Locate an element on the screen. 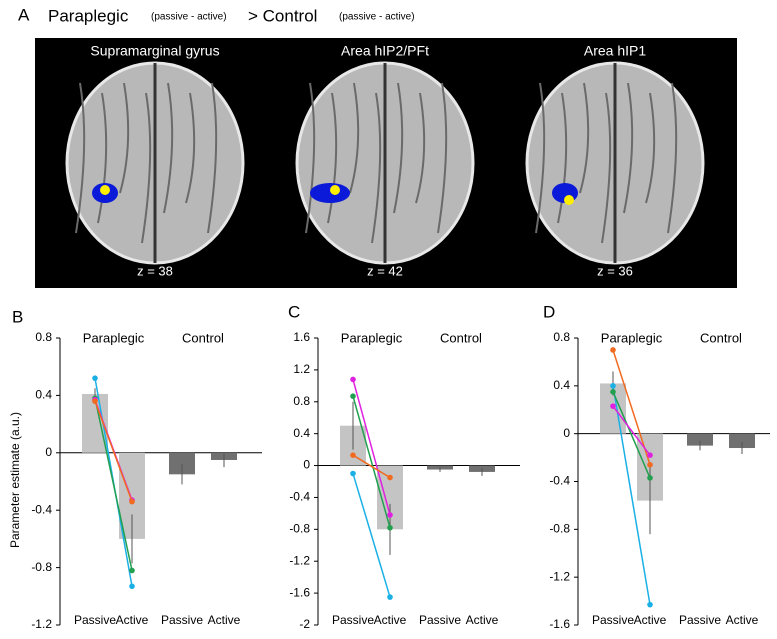 The image size is (777, 639). slice-label: z = 36 is located at coordinates (615, 270).